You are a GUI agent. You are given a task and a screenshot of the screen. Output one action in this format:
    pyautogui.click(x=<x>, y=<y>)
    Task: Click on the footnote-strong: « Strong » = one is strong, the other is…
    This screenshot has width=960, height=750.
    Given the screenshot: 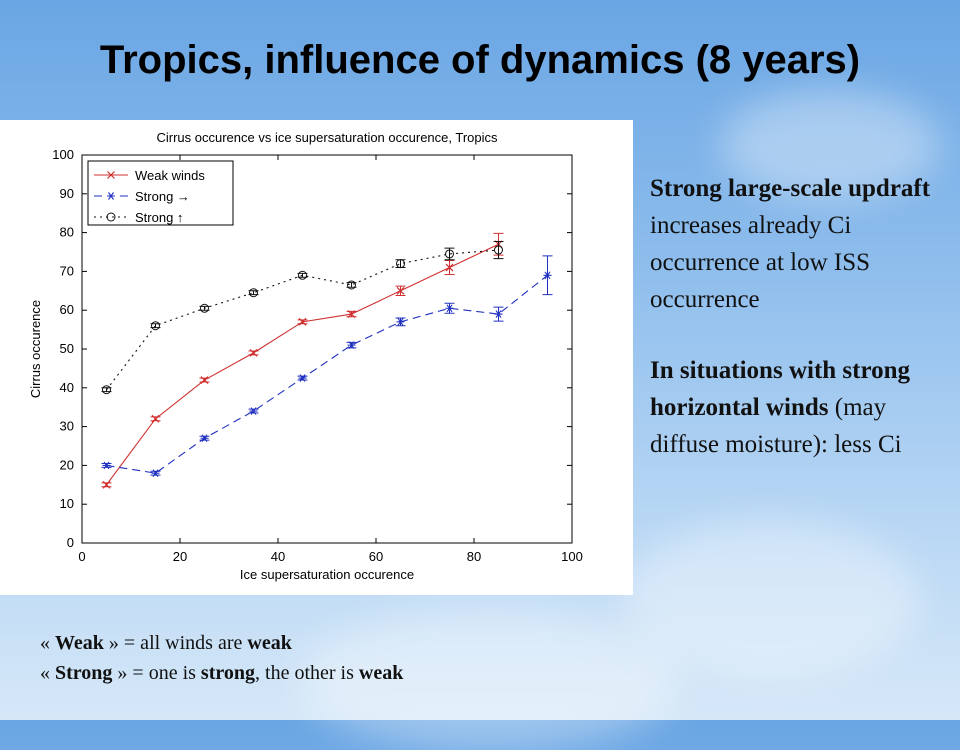 What is the action you would take?
    pyautogui.click(x=340, y=673)
    